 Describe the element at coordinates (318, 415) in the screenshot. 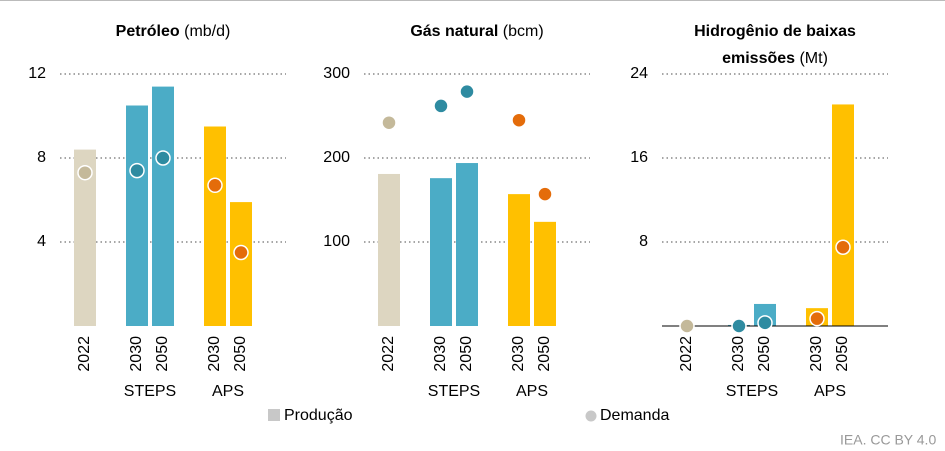

I see `legend-label: Produção` at that location.